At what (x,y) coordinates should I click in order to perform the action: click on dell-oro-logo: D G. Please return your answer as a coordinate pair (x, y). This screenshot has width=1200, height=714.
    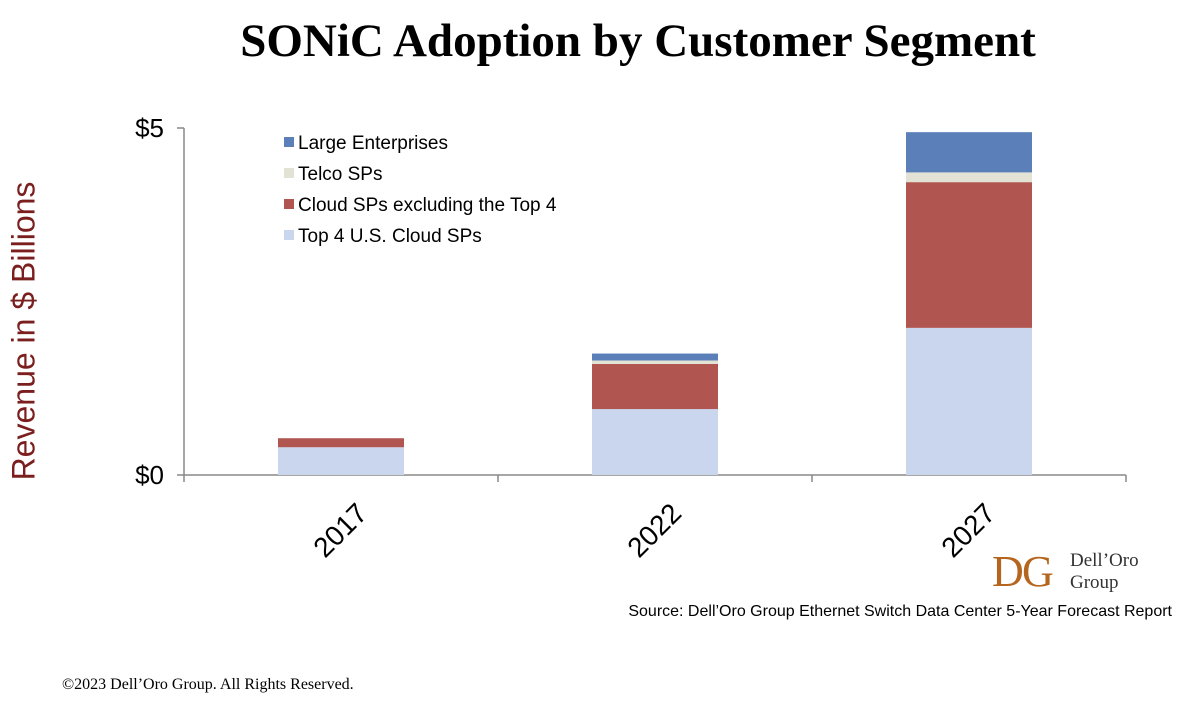
    Looking at the image, I should click on (1023, 570).